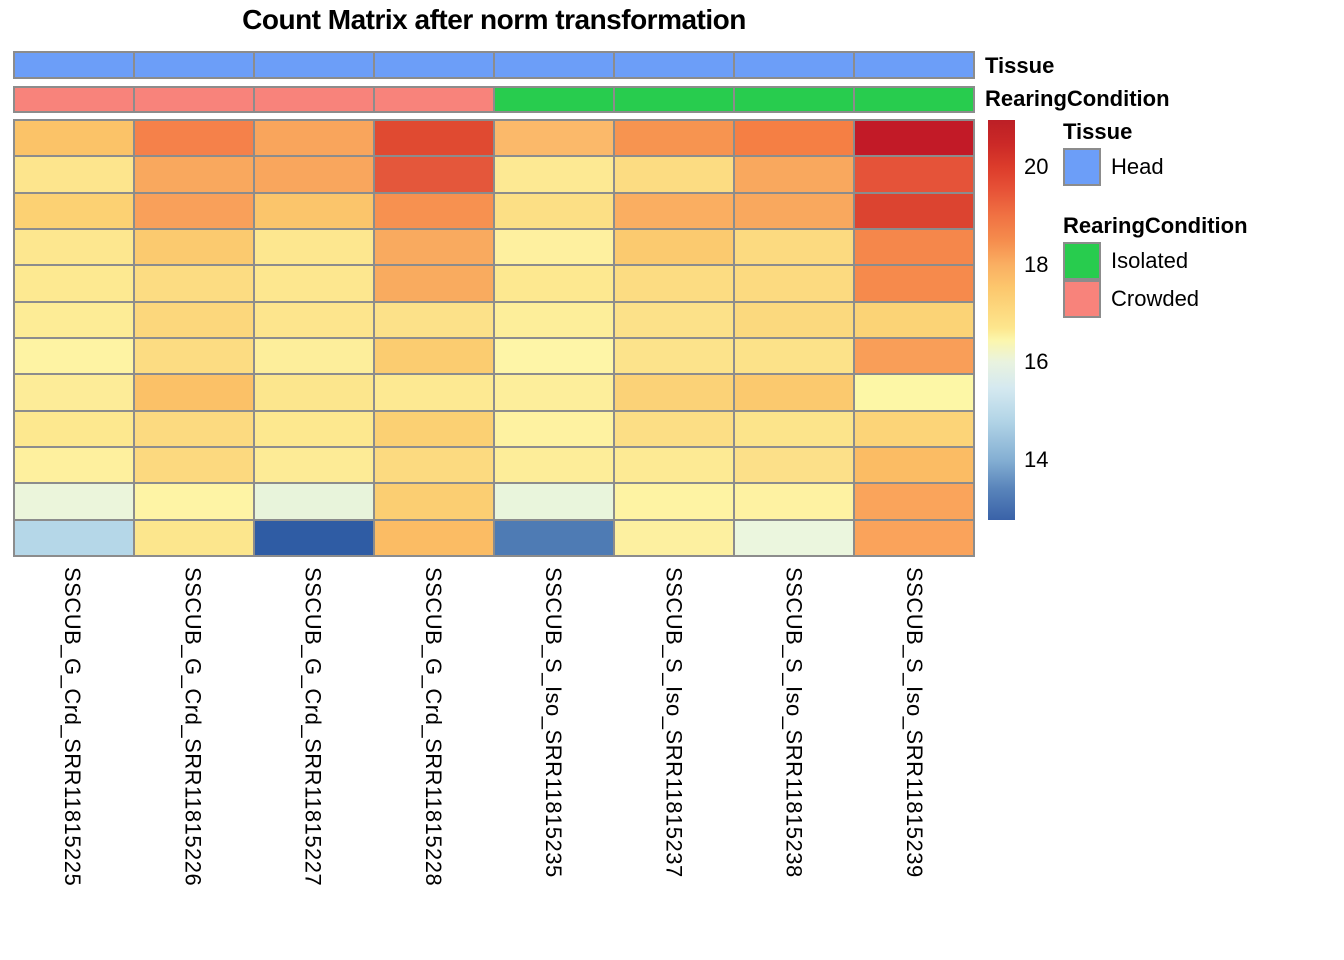 The image size is (1344, 960). Describe the element at coordinates (1082, 299) in the screenshot. I see `legend-swatch-crowded` at that location.